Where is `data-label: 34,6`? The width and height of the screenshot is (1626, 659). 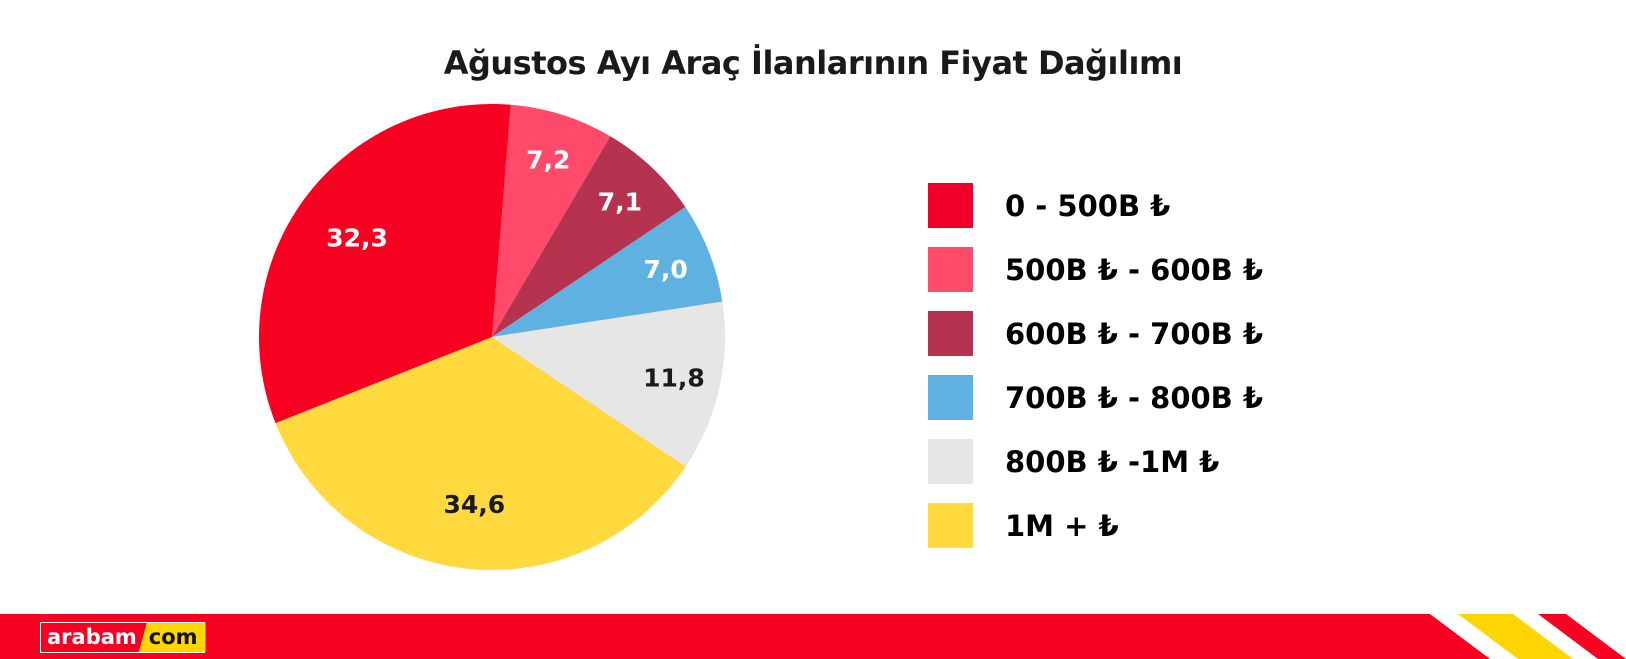
data-label: 34,6 is located at coordinates (475, 504).